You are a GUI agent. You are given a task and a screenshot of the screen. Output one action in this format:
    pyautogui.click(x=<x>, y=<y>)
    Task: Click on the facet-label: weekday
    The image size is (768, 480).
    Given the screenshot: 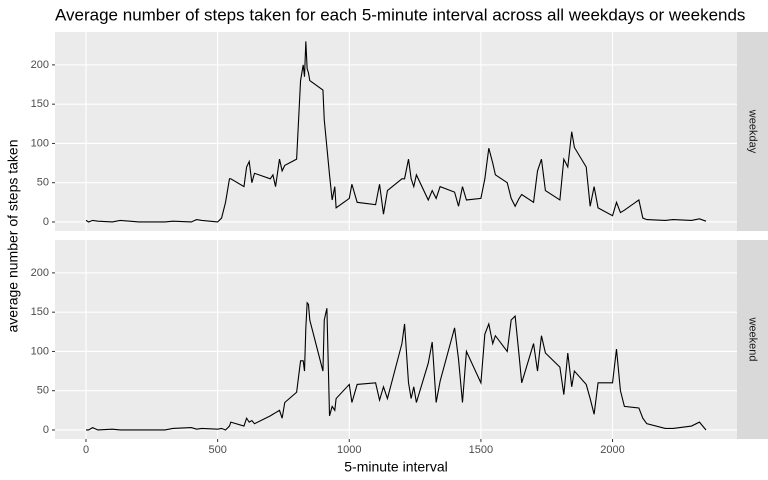 What is the action you would take?
    pyautogui.click(x=753, y=131)
    